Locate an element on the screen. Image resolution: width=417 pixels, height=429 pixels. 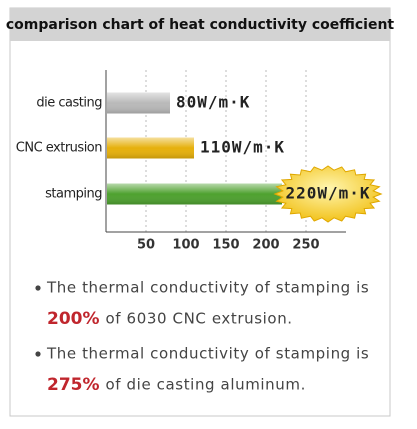
category-label: CNC extrusion is located at coordinates (59, 148).